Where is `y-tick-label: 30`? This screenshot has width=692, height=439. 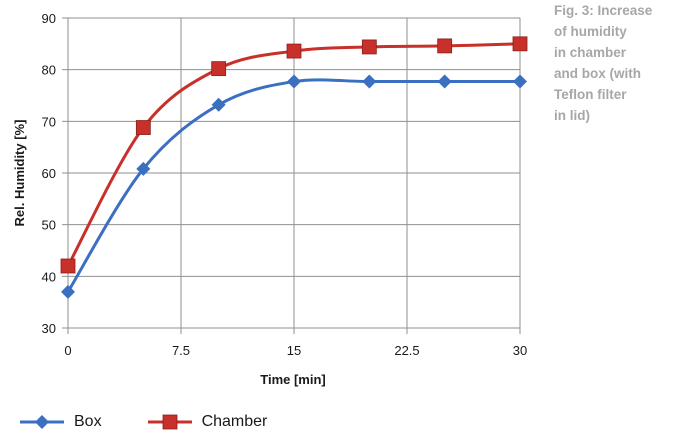 y-tick-label: 30 is located at coordinates (49, 328).